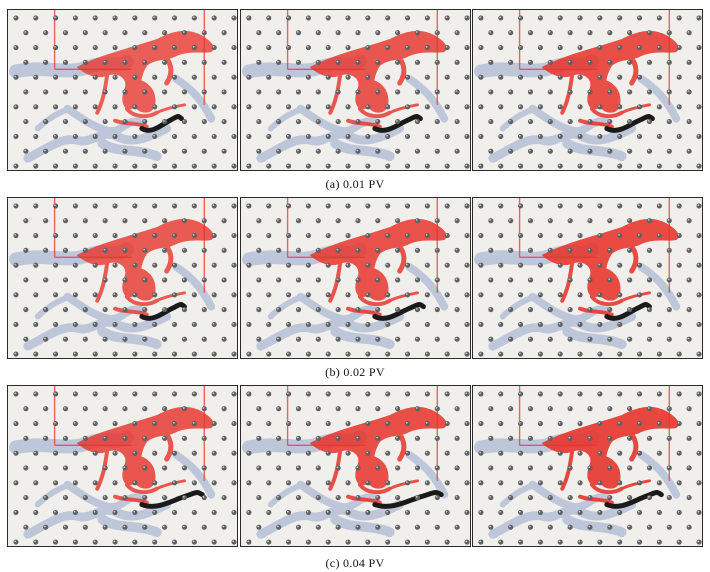  Describe the element at coordinates (355, 372) in the screenshot. I see `subfigure-caption: (b) 0.02 PV` at that location.